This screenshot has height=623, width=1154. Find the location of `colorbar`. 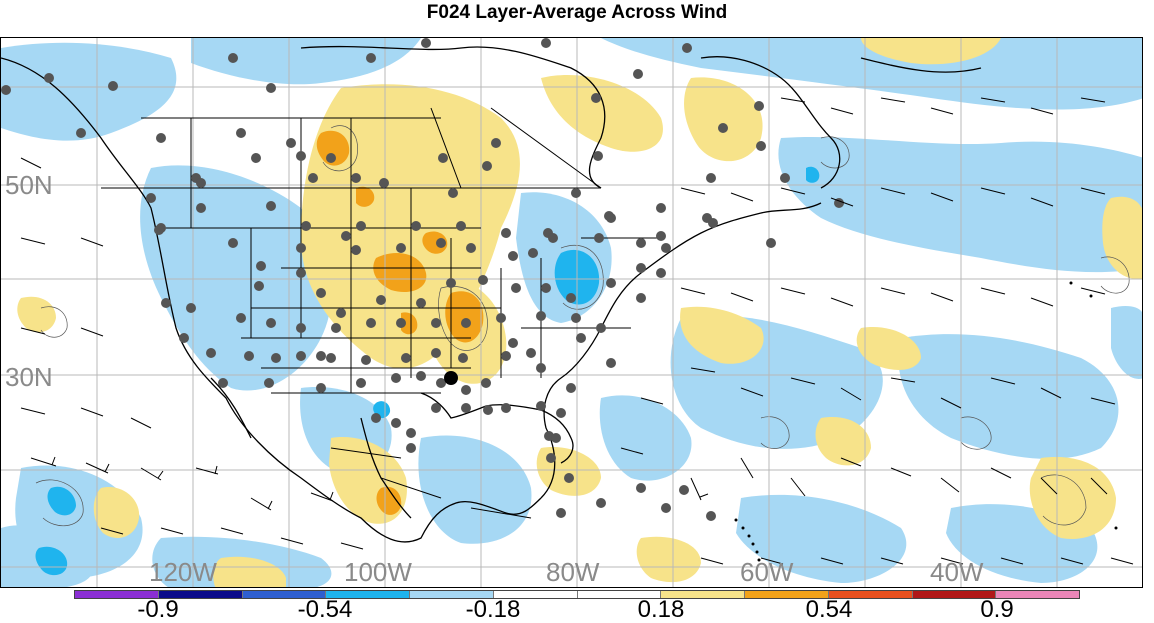

colorbar is located at coordinates (577, 594).